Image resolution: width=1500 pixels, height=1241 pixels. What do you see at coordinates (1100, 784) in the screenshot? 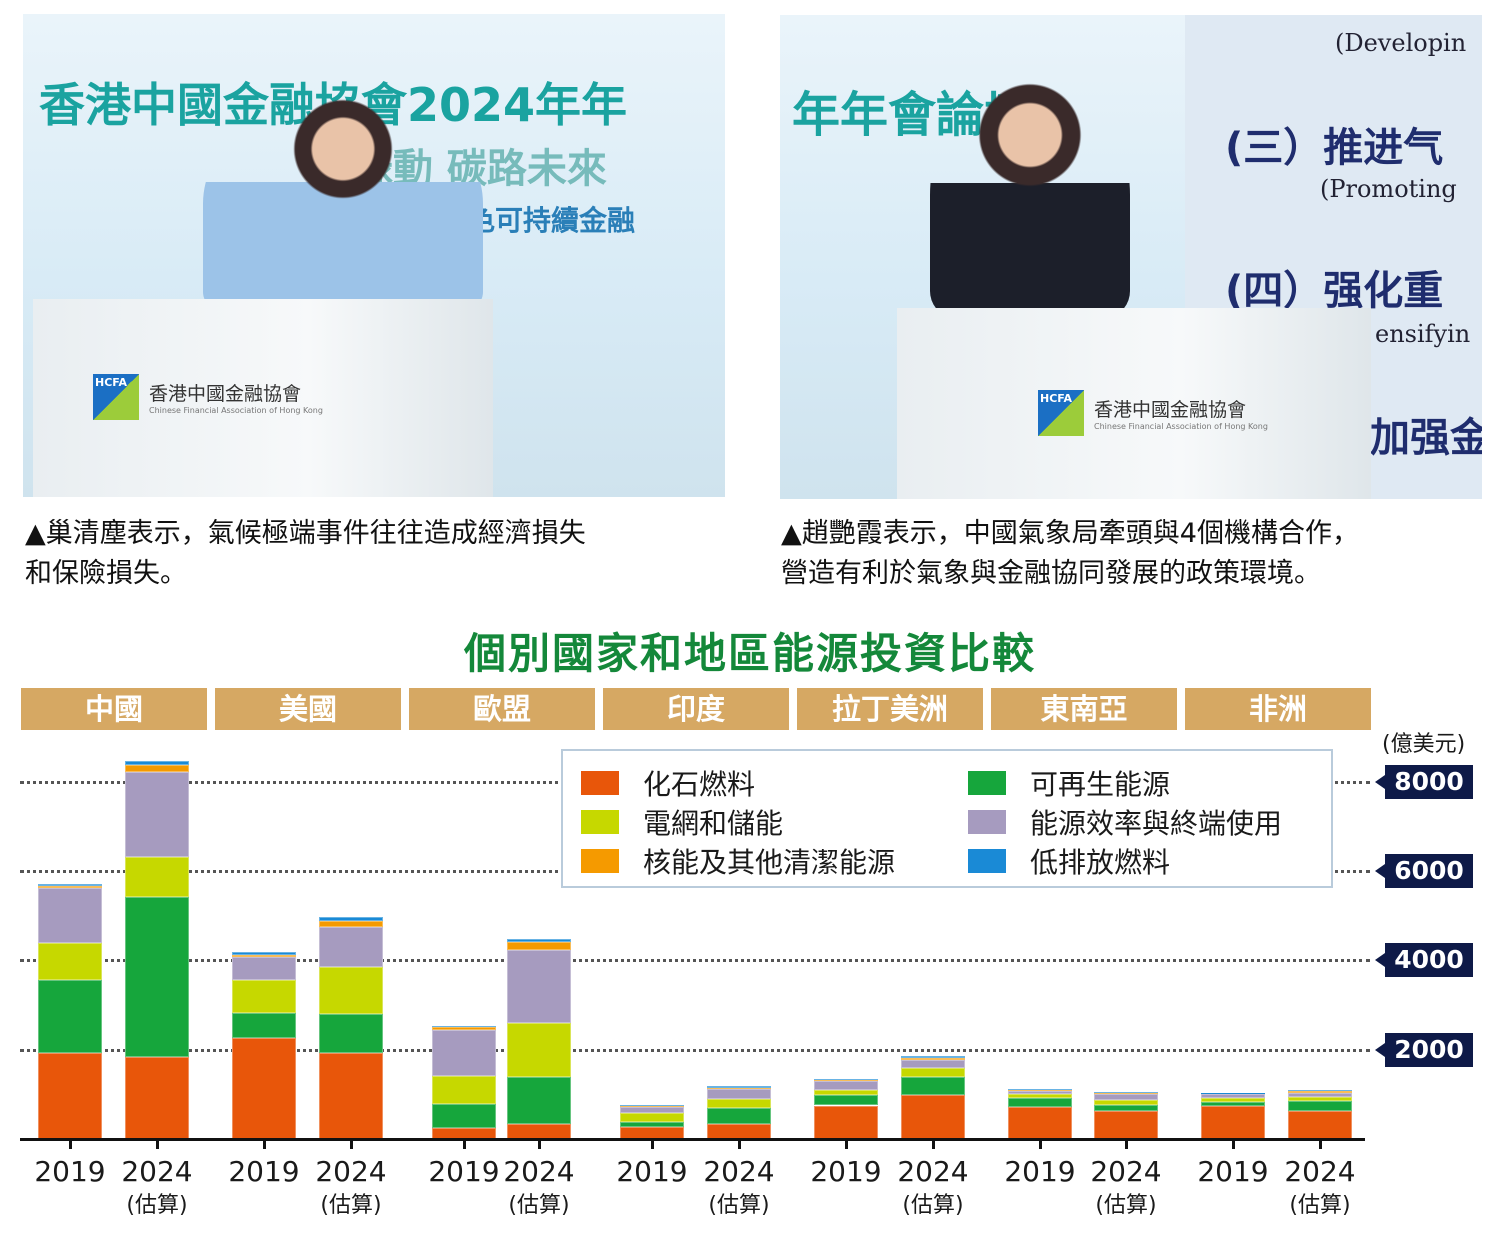
I see `legend-label: 可再生能源` at bounding box center [1100, 784].